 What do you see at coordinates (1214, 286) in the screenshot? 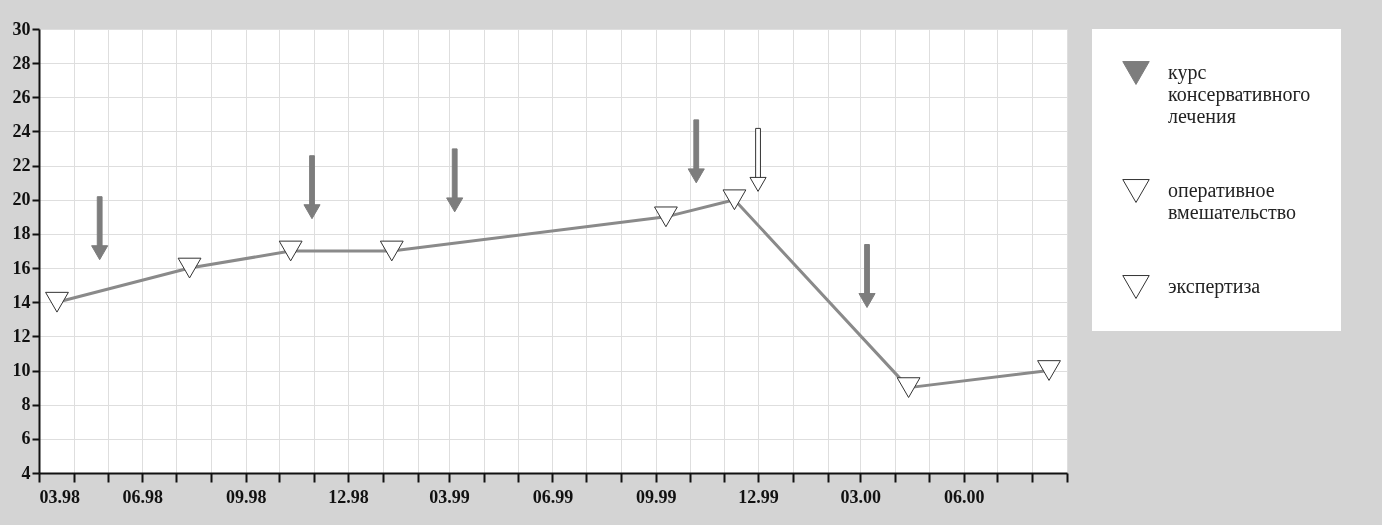
I see `legend-label: экспертиза` at bounding box center [1214, 286].